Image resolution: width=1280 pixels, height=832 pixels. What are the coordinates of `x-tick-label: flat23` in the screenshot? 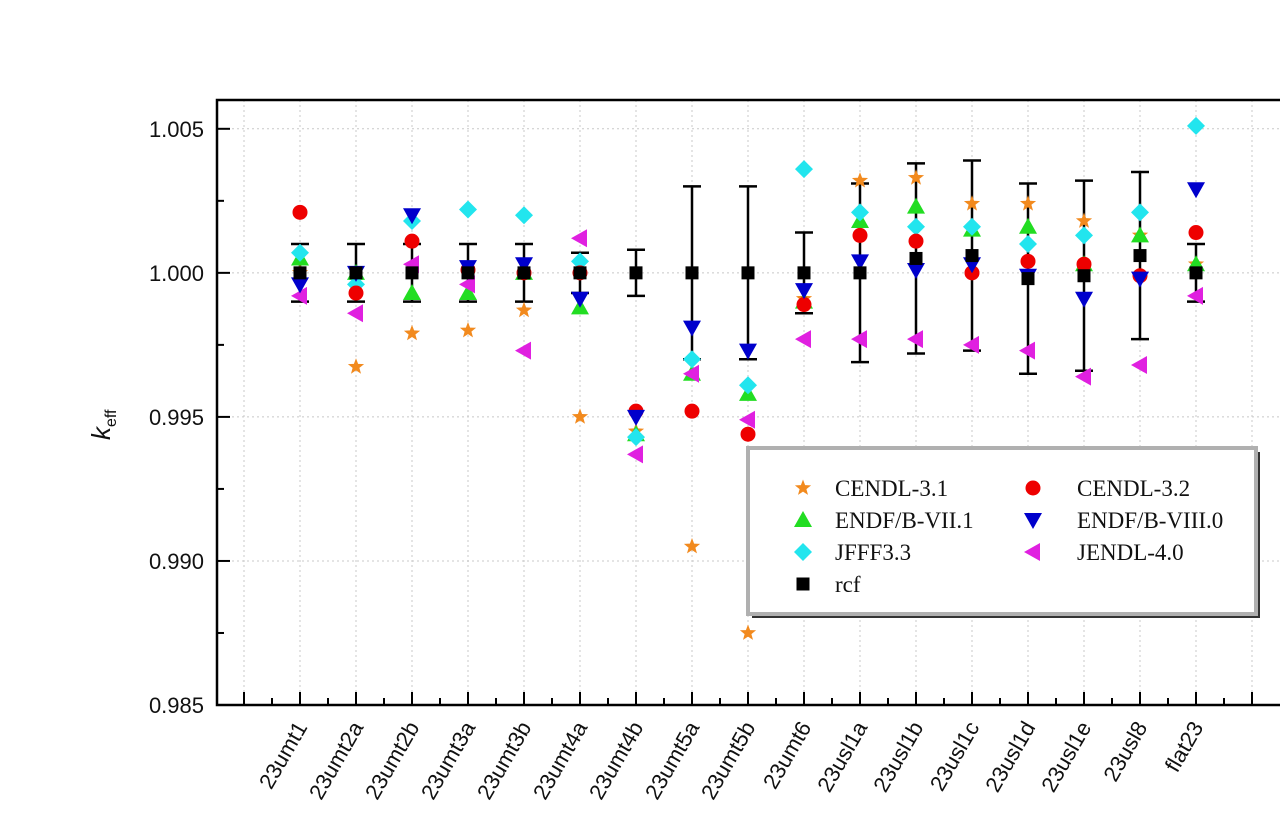 It's located at (1184, 746).